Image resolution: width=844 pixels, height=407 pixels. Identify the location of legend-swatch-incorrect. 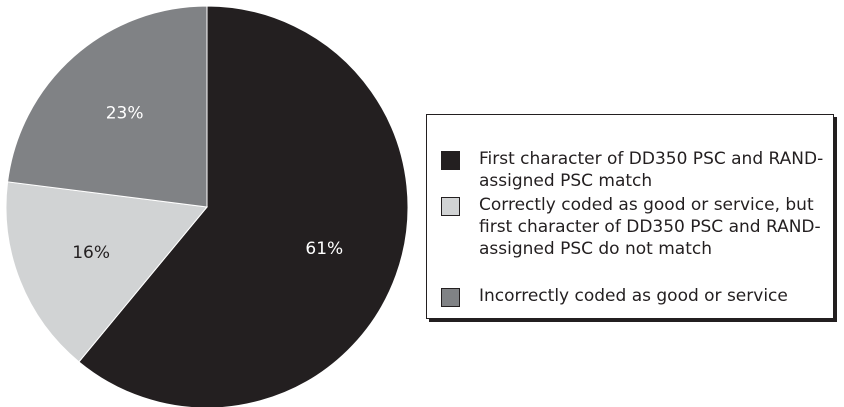
(450, 297).